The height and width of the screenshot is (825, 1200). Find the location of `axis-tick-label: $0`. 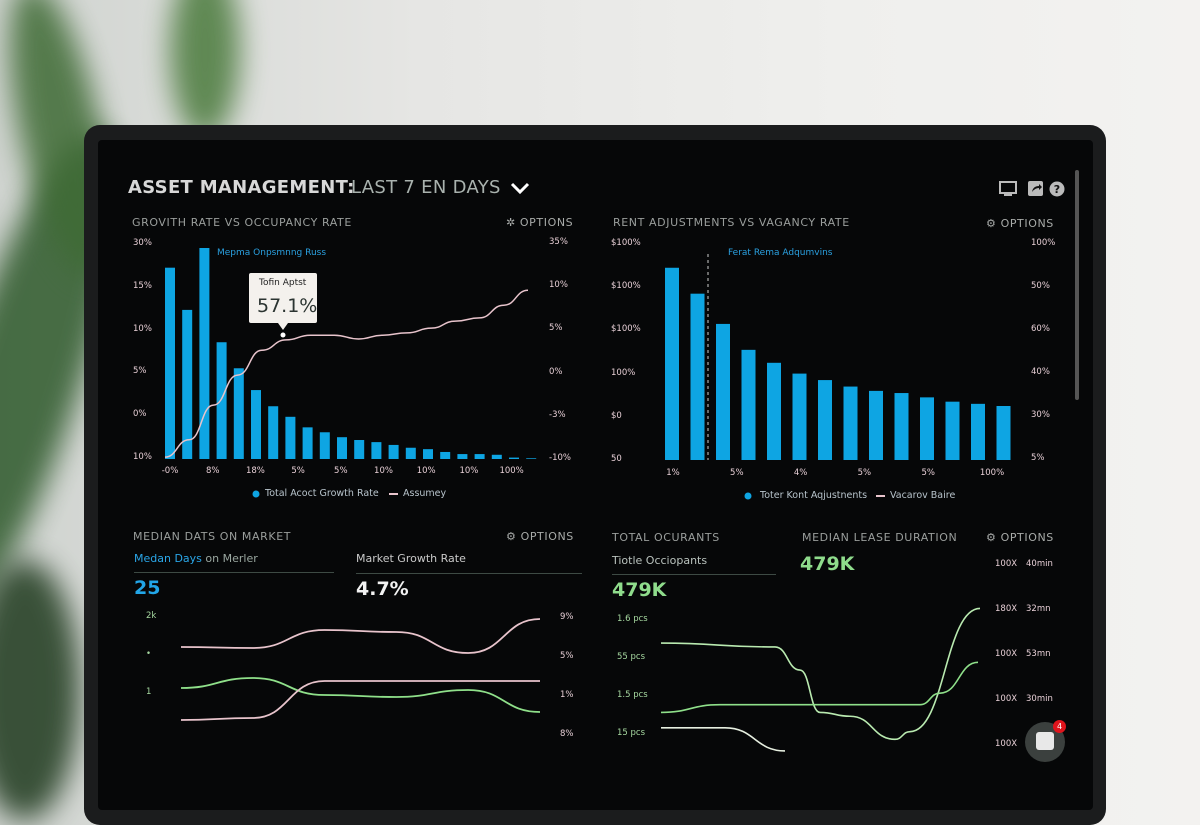

axis-tick-label: $0 is located at coordinates (616, 415).